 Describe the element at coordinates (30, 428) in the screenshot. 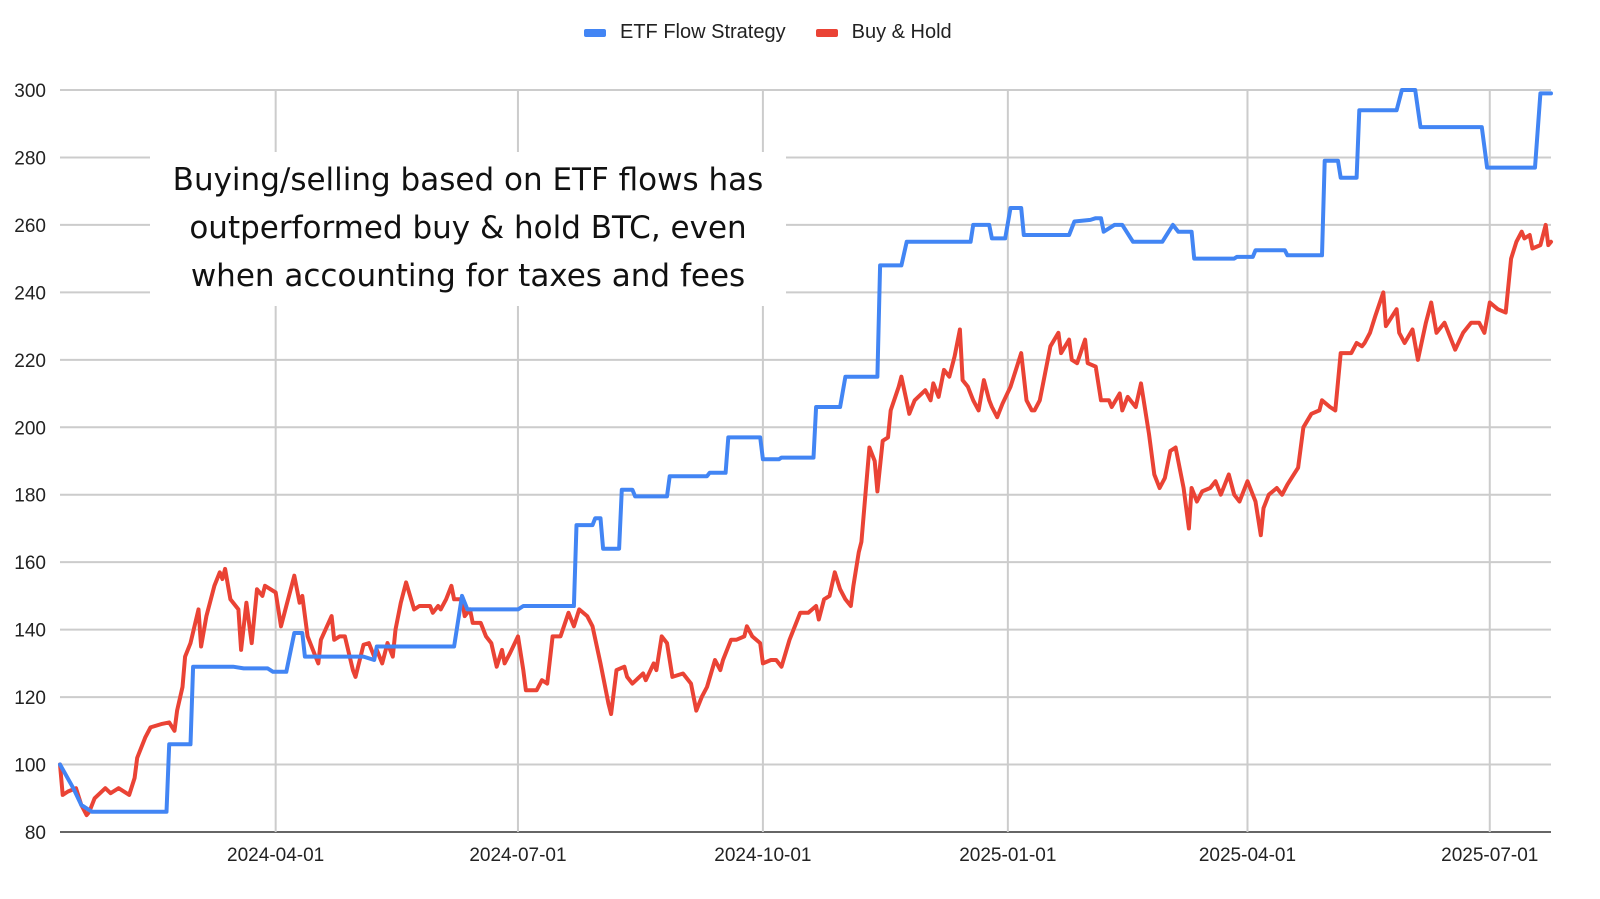

I see `y-tick-label: 200` at that location.